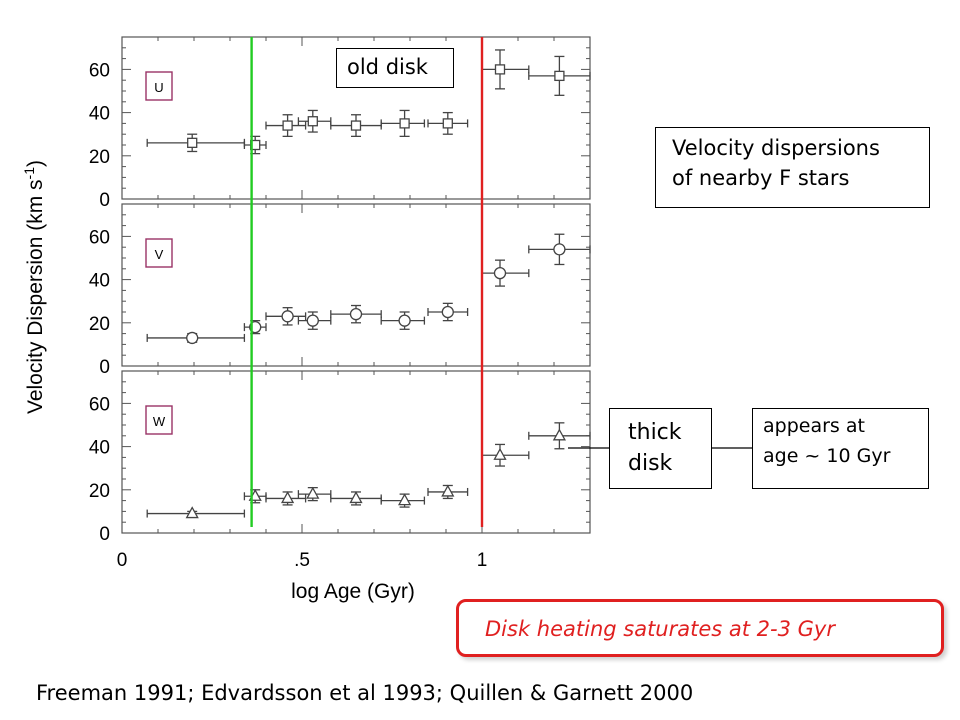 Image resolution: width=960 pixels, height=720 pixels. I want to click on thick-disk-line2: disk, so click(650, 463).